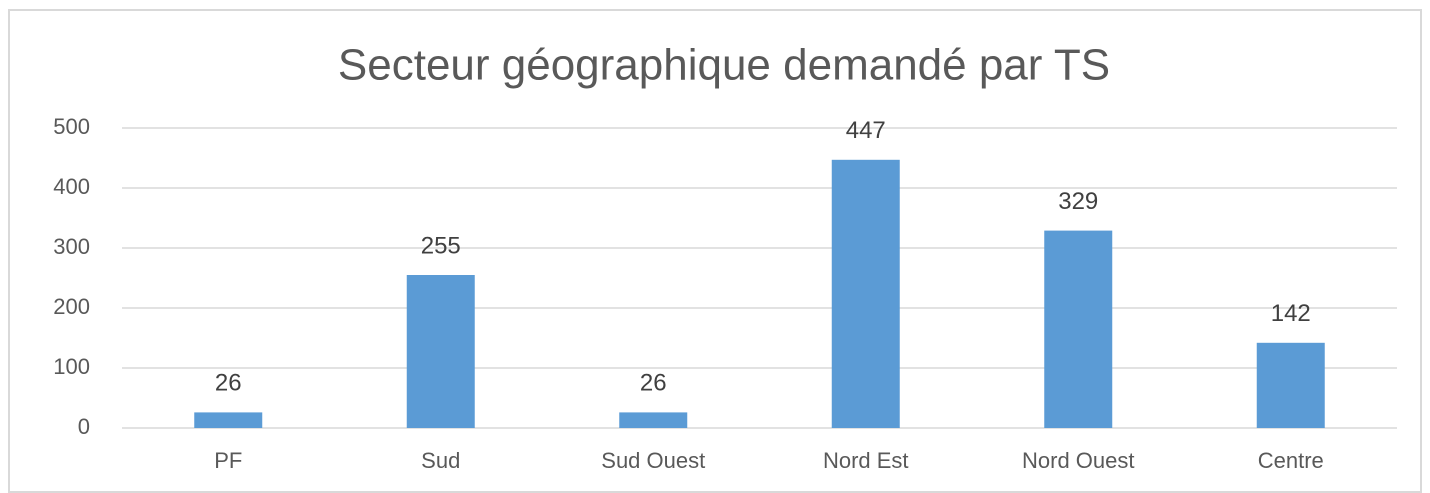 The image size is (1430, 493). Describe the element at coordinates (71, 366) in the screenshot. I see `y-tick-label: 100` at that location.